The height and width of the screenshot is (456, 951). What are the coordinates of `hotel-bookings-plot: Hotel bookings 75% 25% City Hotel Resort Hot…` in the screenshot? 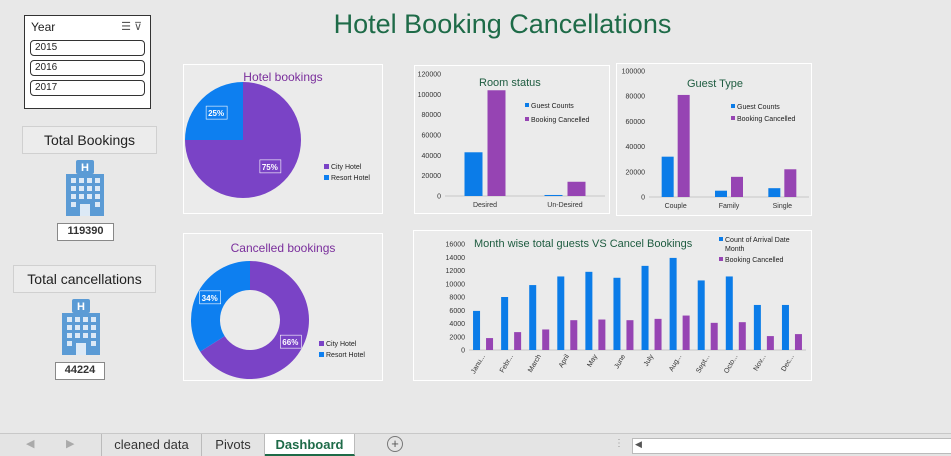 It's located at (277, 134).